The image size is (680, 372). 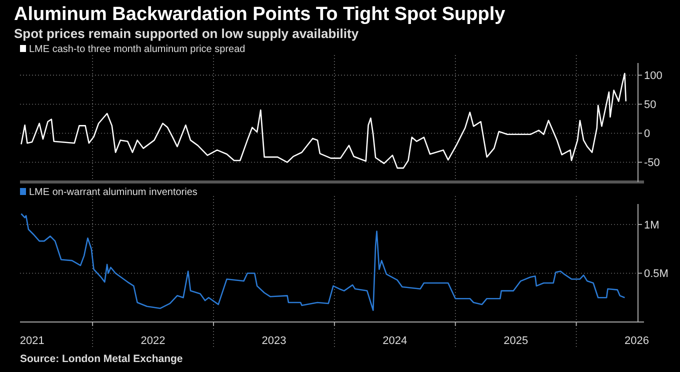 I want to click on x-tick-label: 2022, so click(x=153, y=341).